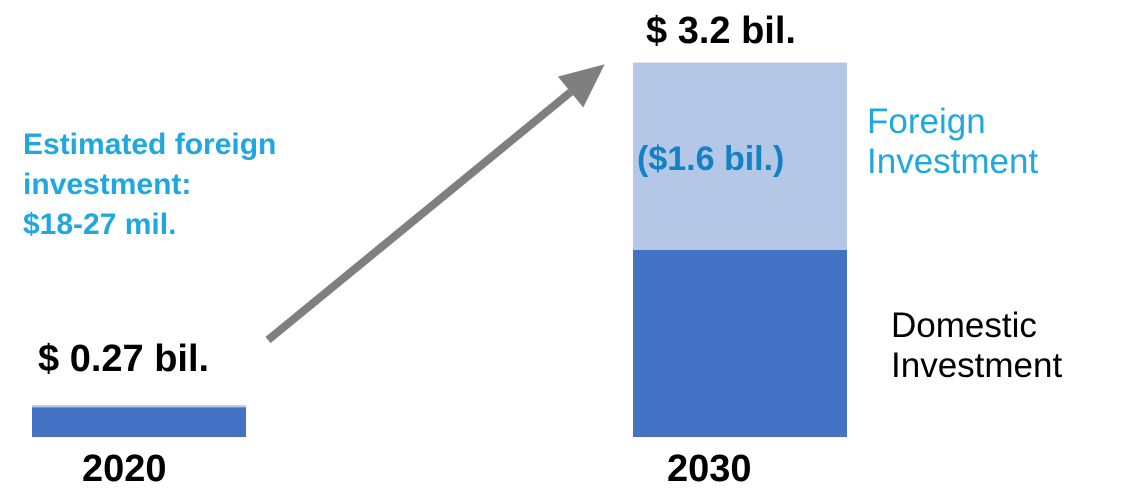 This screenshot has width=1139, height=495. I want to click on legend-foreign-line: Foreign, so click(926, 121).